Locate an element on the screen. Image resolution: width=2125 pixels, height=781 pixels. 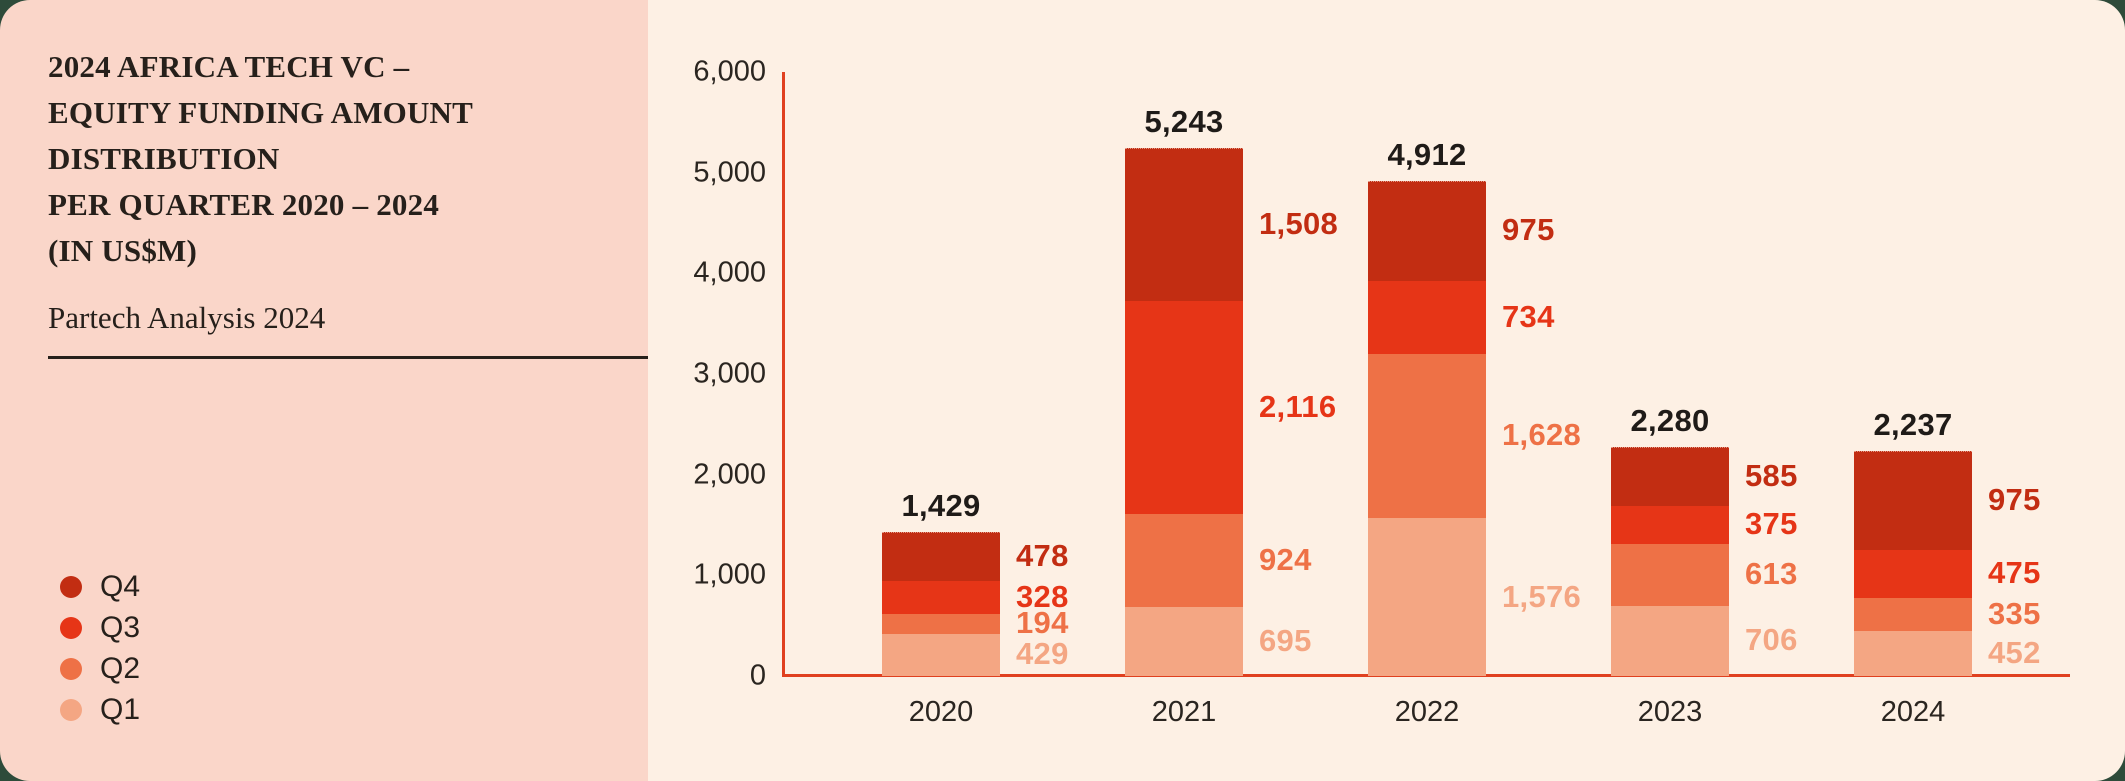
bar-segment-2022-q2 is located at coordinates (1427, 436).